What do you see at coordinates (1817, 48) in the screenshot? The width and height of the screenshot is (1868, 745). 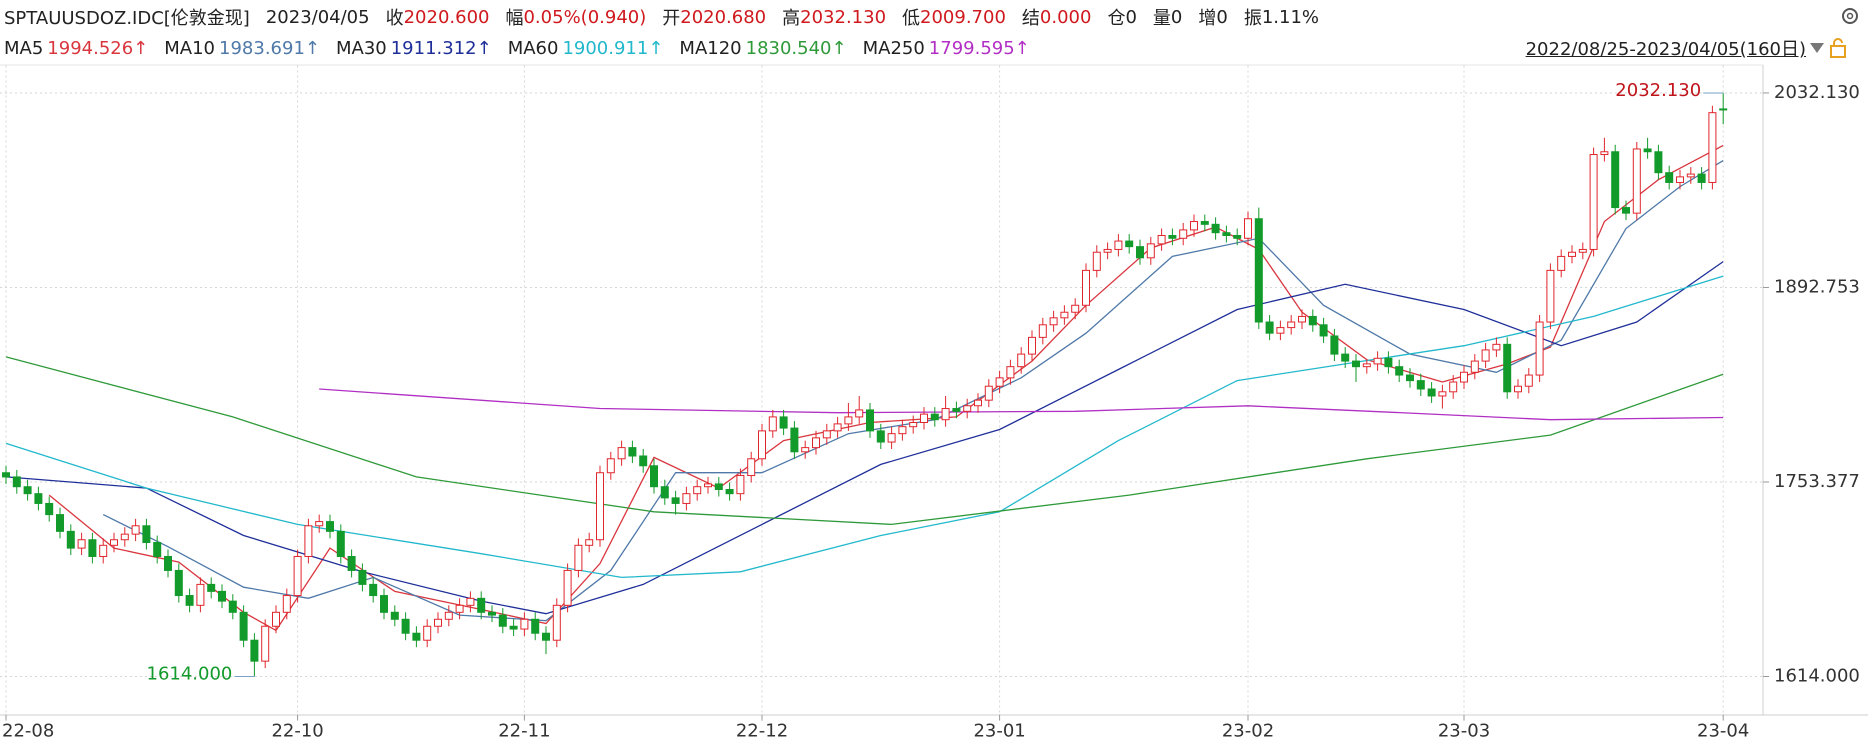 I see `dropdown-arrow` at bounding box center [1817, 48].